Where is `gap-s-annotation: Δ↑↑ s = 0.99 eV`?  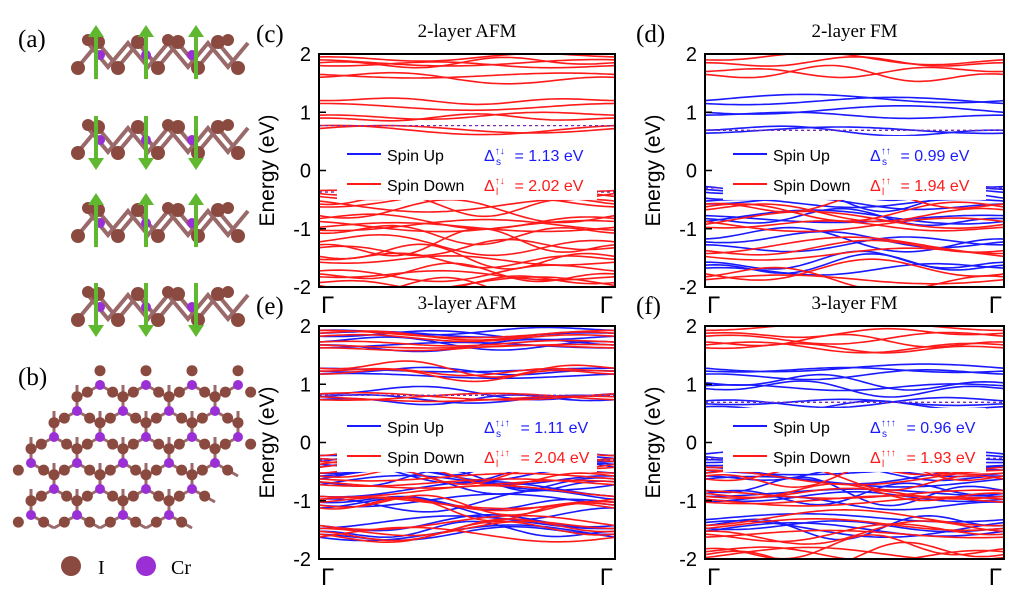
gap-s-annotation: Δ↑↑ s = 0.99 eV is located at coordinates (920, 157).